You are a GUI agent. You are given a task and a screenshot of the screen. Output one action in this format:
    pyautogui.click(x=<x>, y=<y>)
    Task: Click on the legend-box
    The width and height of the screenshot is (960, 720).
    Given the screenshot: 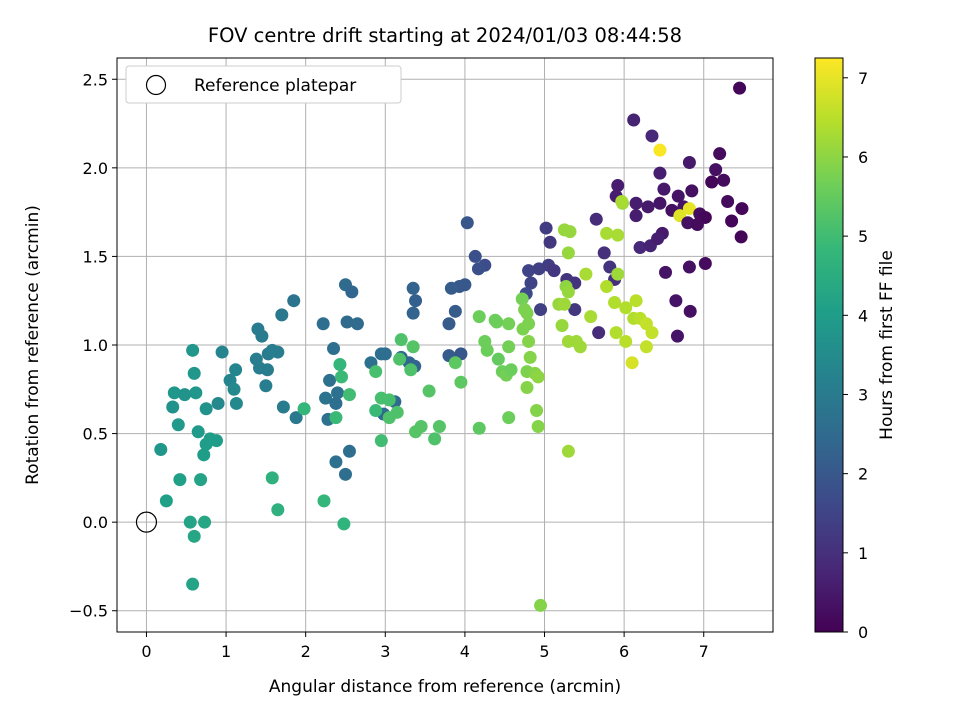 What is the action you would take?
    pyautogui.click(x=263, y=84)
    